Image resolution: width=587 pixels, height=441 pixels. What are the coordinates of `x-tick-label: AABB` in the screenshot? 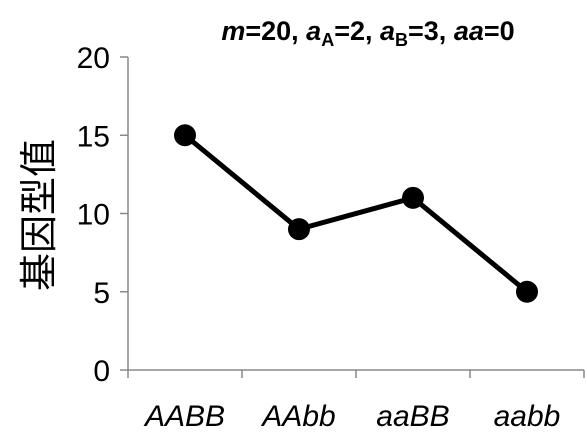 It's located at (184, 416).